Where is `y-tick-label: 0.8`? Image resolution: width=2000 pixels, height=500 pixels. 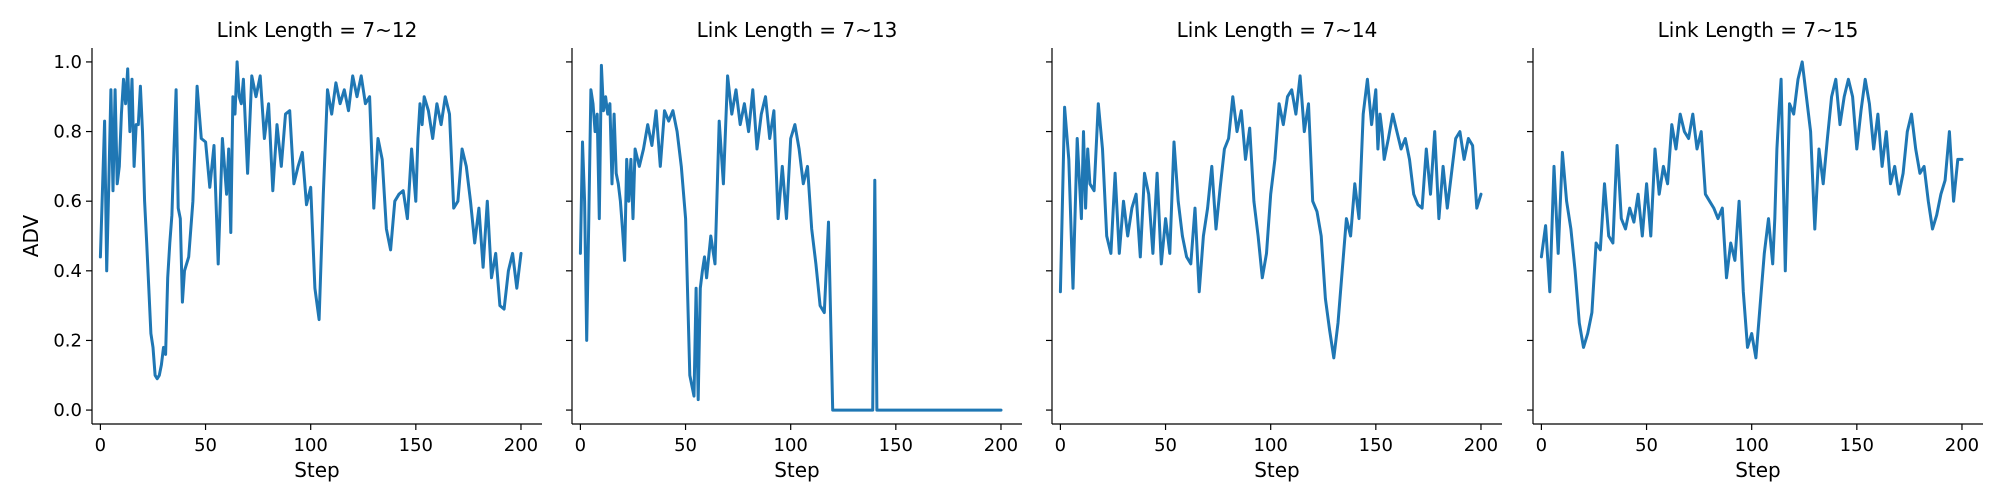 y-tick-label: 0.8 is located at coordinates (67, 132).